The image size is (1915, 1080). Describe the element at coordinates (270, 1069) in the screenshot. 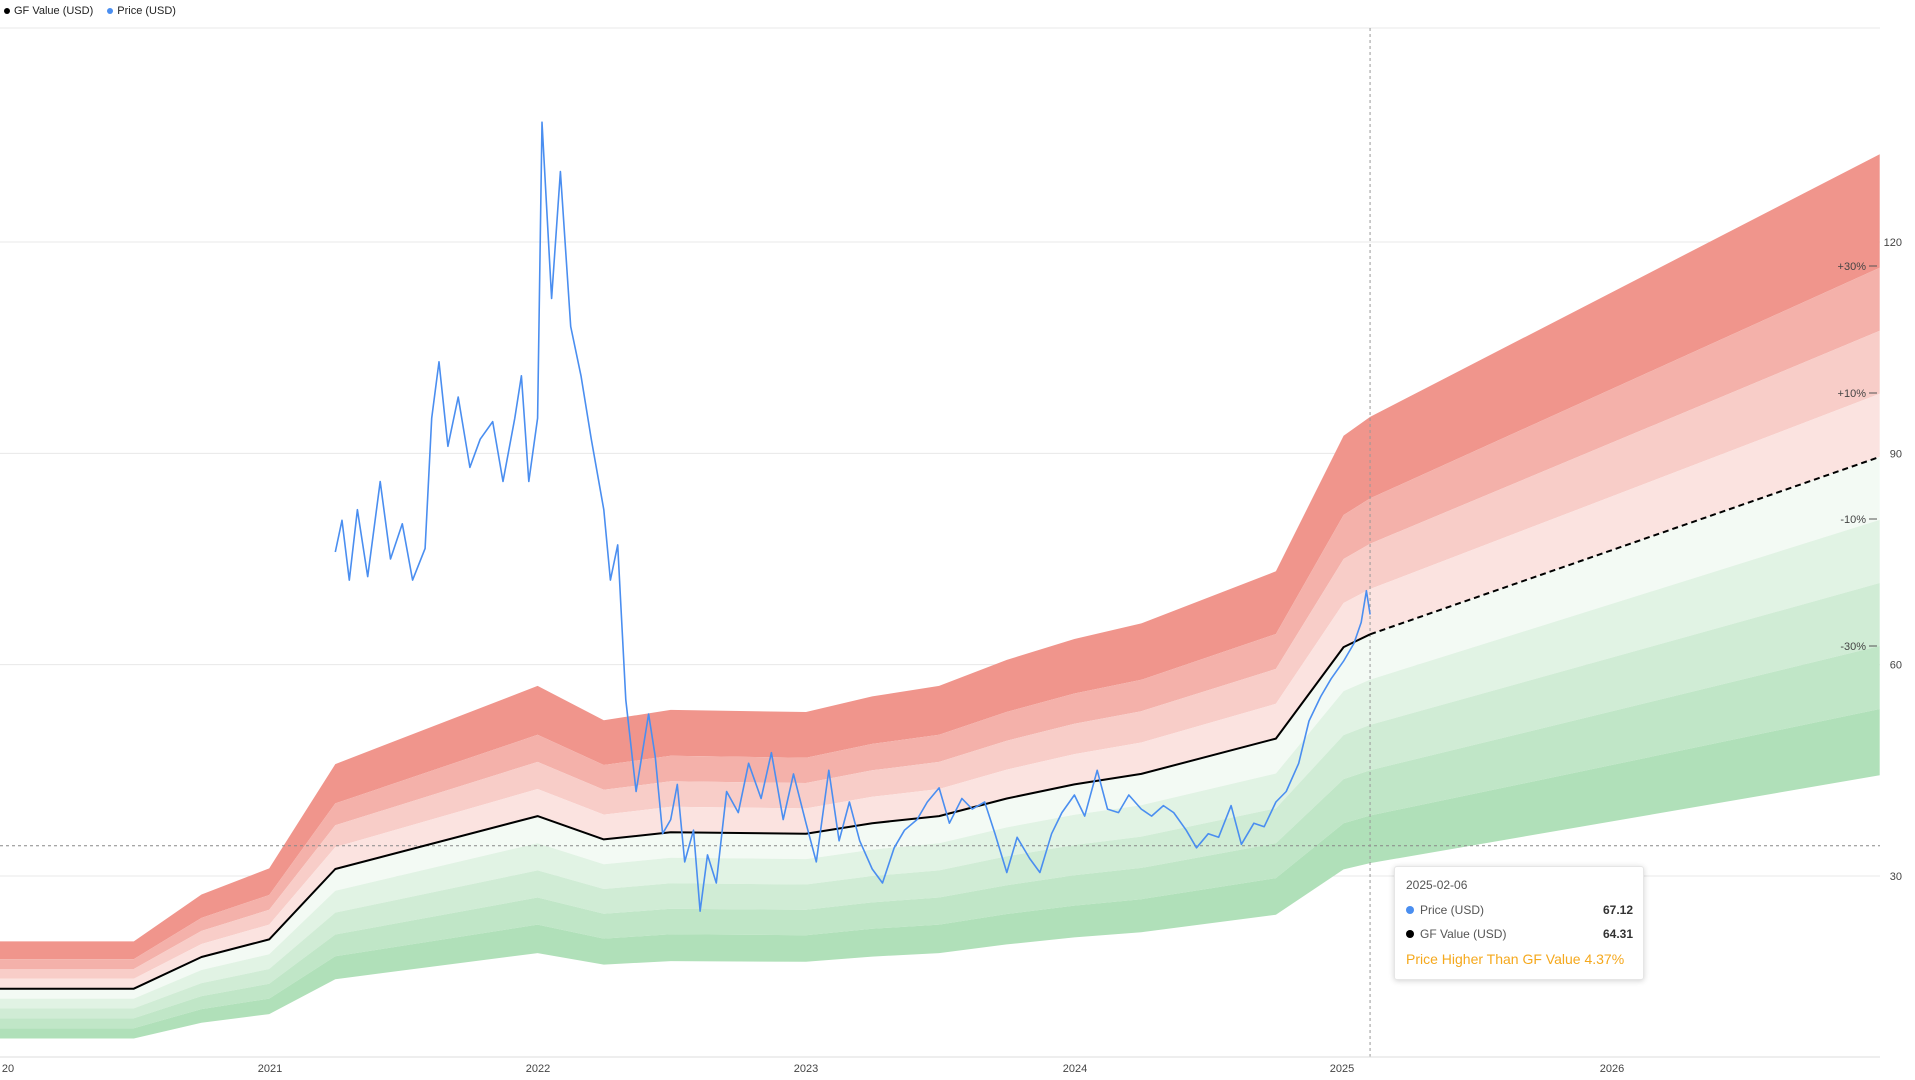

I see `x-tick-label-2021: 2021` at that location.